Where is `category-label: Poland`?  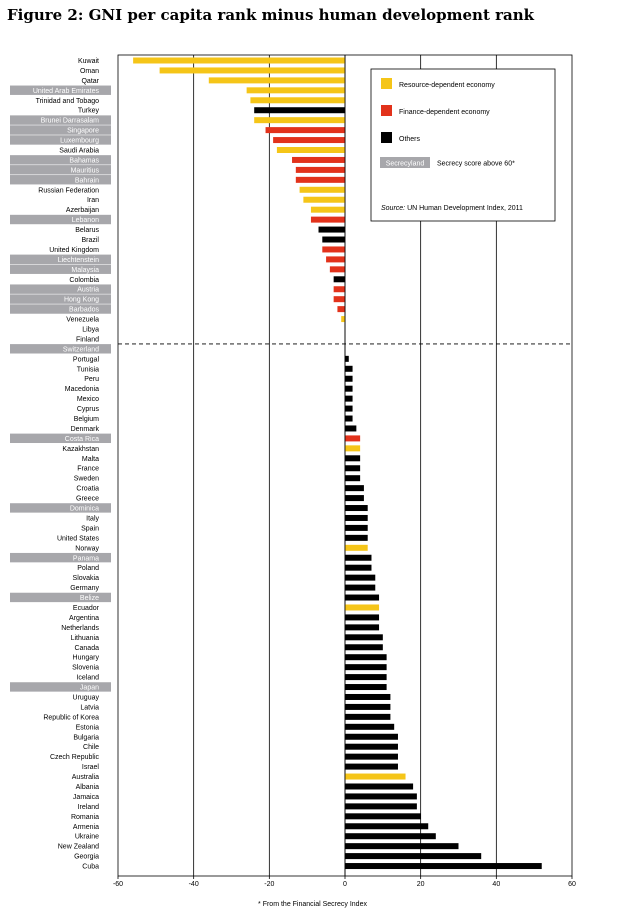
category-label: Poland is located at coordinates (88, 568).